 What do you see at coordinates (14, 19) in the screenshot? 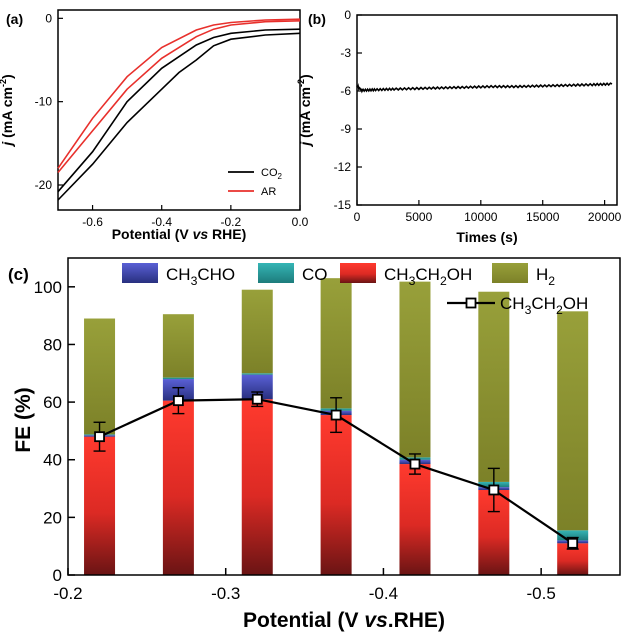
I see `panel-a-label: (a)` at bounding box center [14, 19].